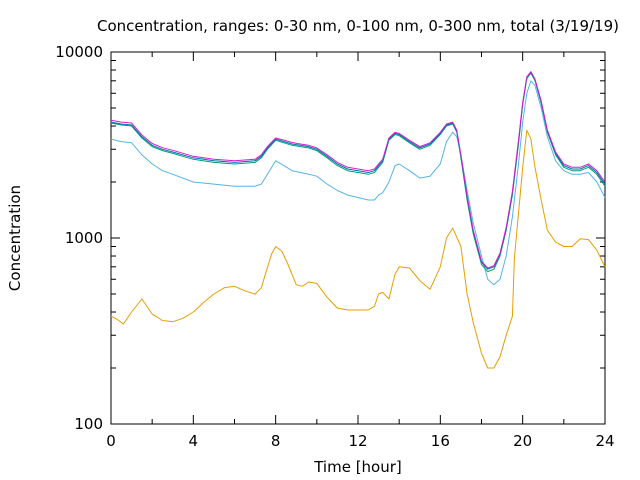 This screenshot has width=640, height=480. What do you see at coordinates (357, 467) in the screenshot?
I see `x-axis-label: Time [hour]` at bounding box center [357, 467].